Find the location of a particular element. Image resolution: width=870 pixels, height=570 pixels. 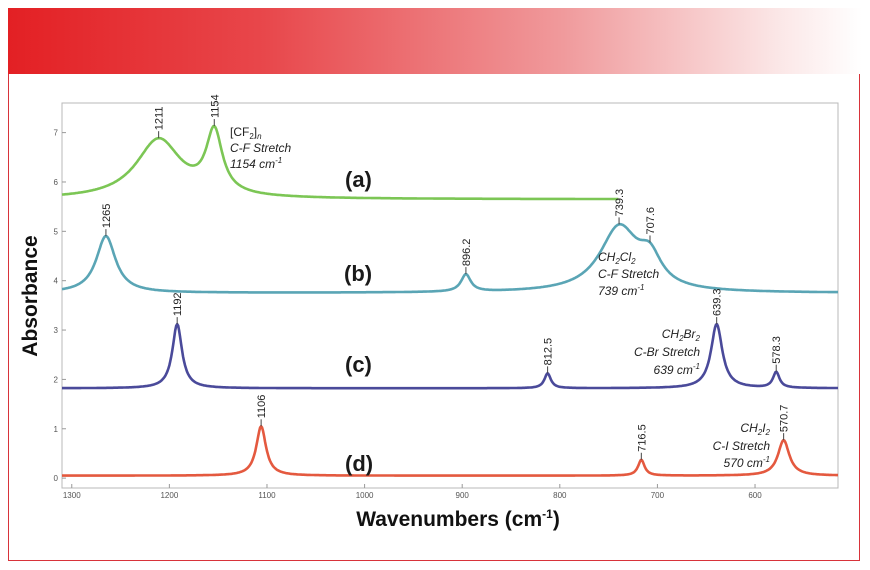

peak-label-b-1: 896.2 is located at coordinates (467, 253).